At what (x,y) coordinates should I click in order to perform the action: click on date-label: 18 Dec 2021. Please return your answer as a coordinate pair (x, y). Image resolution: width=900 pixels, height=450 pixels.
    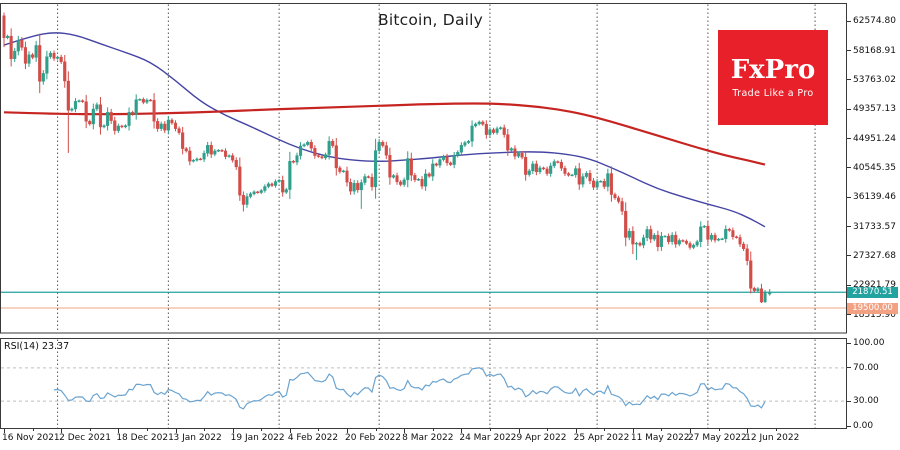
    Looking at the image, I should click on (145, 438).